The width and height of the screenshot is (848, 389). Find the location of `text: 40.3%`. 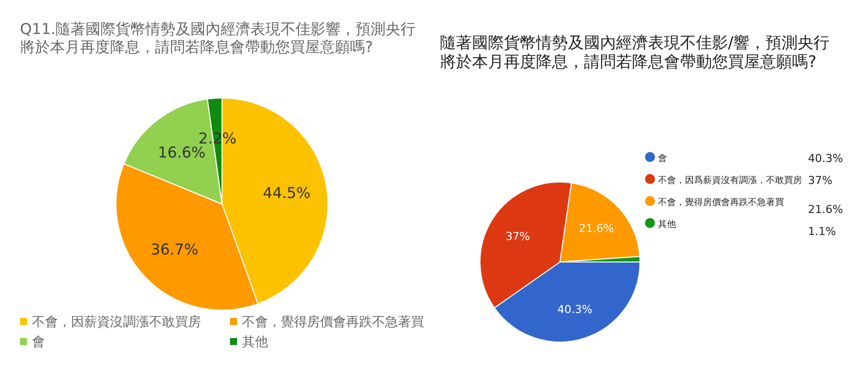

text: 40.3% is located at coordinates (825, 158).